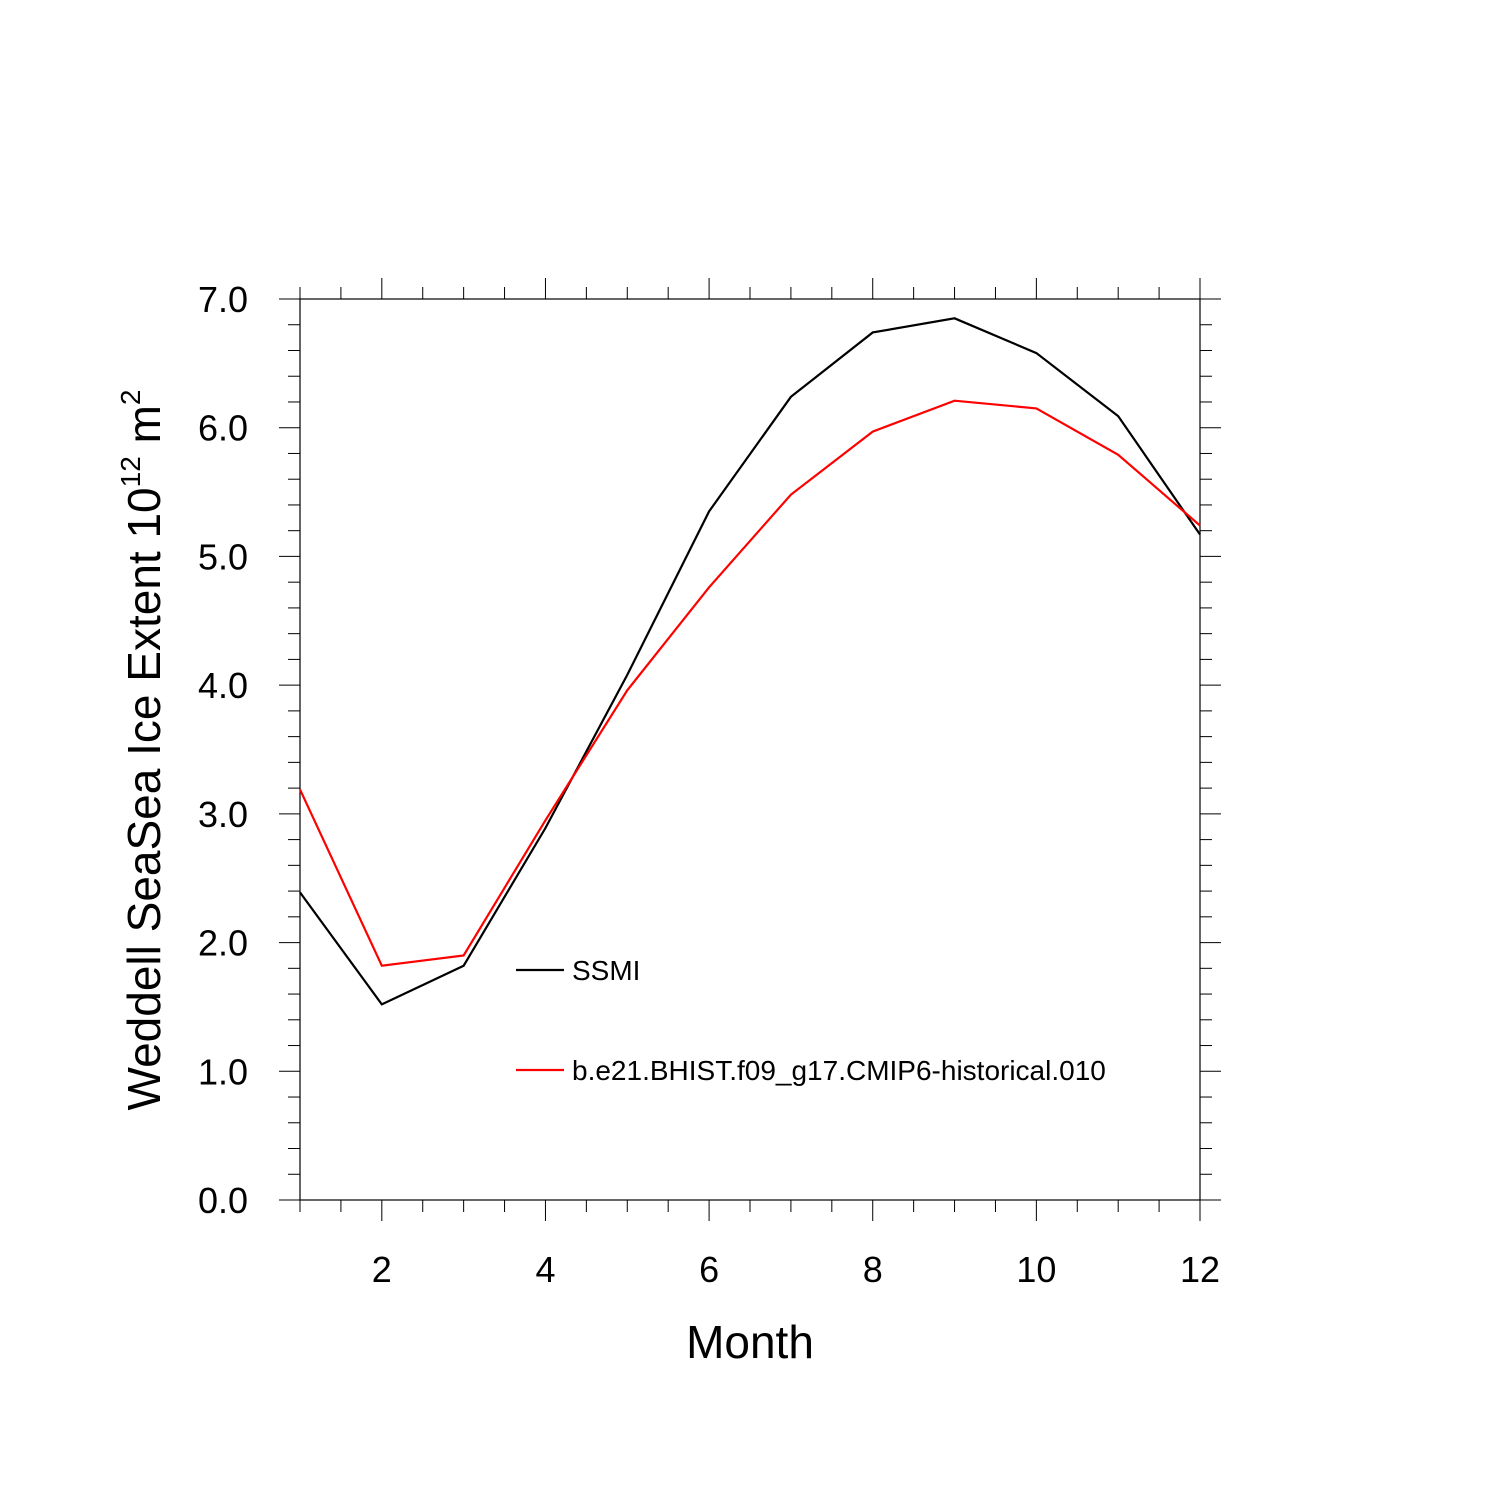  I want to click on x-tick-label: 2, so click(382, 1269).